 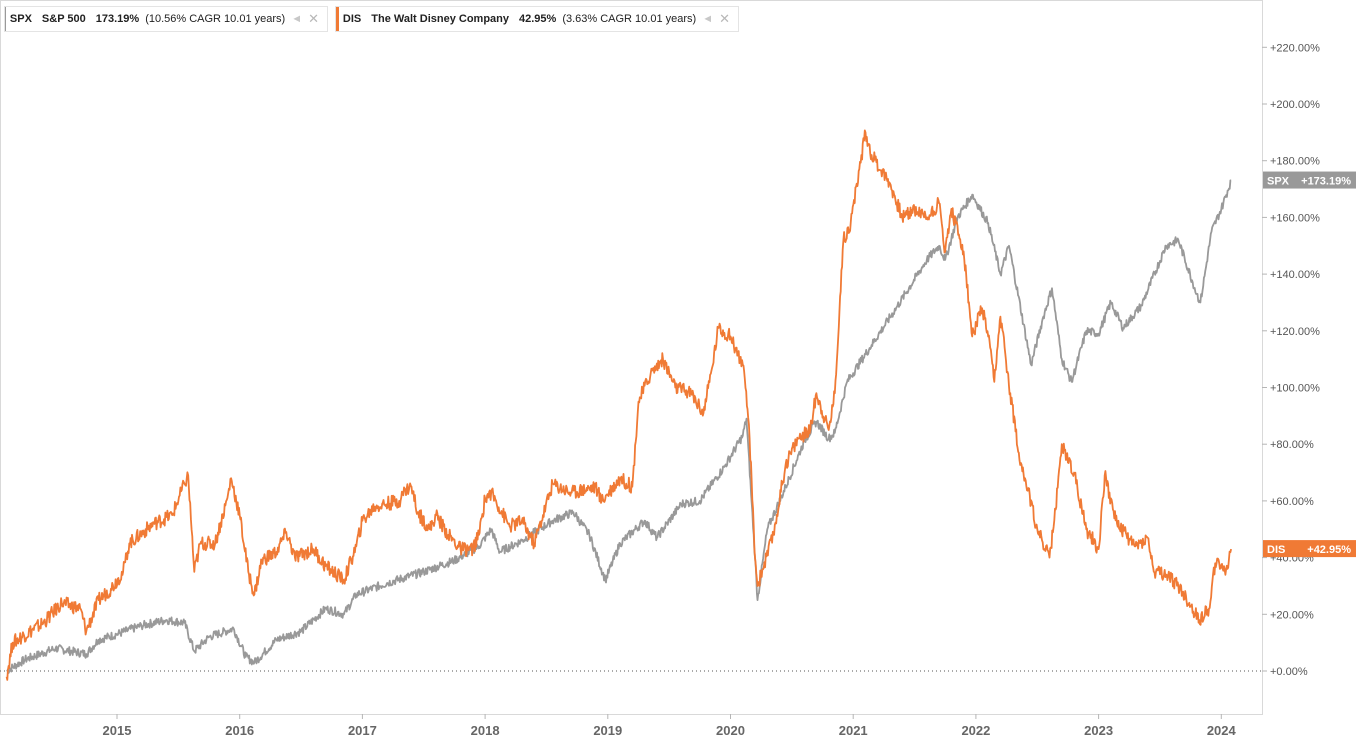 What do you see at coordinates (440, 19) in the screenshot?
I see `legend-name: The Walt Disney Company` at bounding box center [440, 19].